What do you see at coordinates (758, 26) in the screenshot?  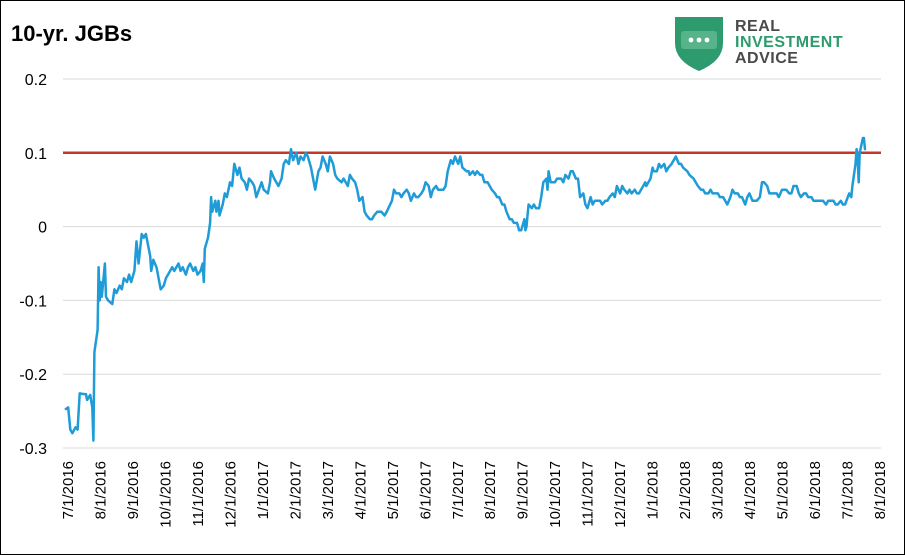 I see `brand-line-real: REAL` at bounding box center [758, 26].